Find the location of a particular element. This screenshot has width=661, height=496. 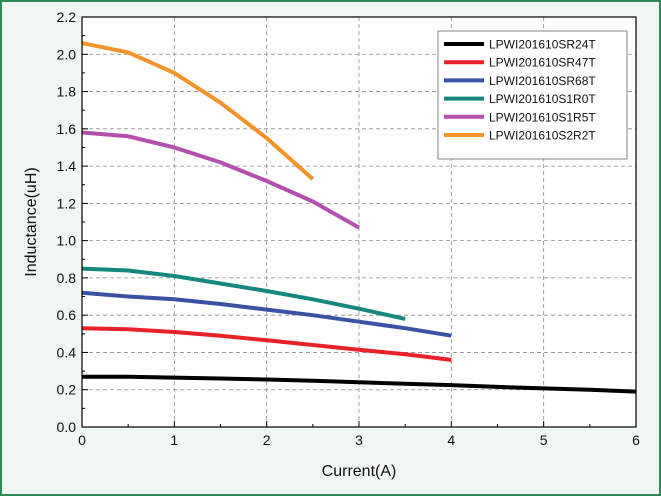

y-tick-label: 1.4 is located at coordinates (67, 166).